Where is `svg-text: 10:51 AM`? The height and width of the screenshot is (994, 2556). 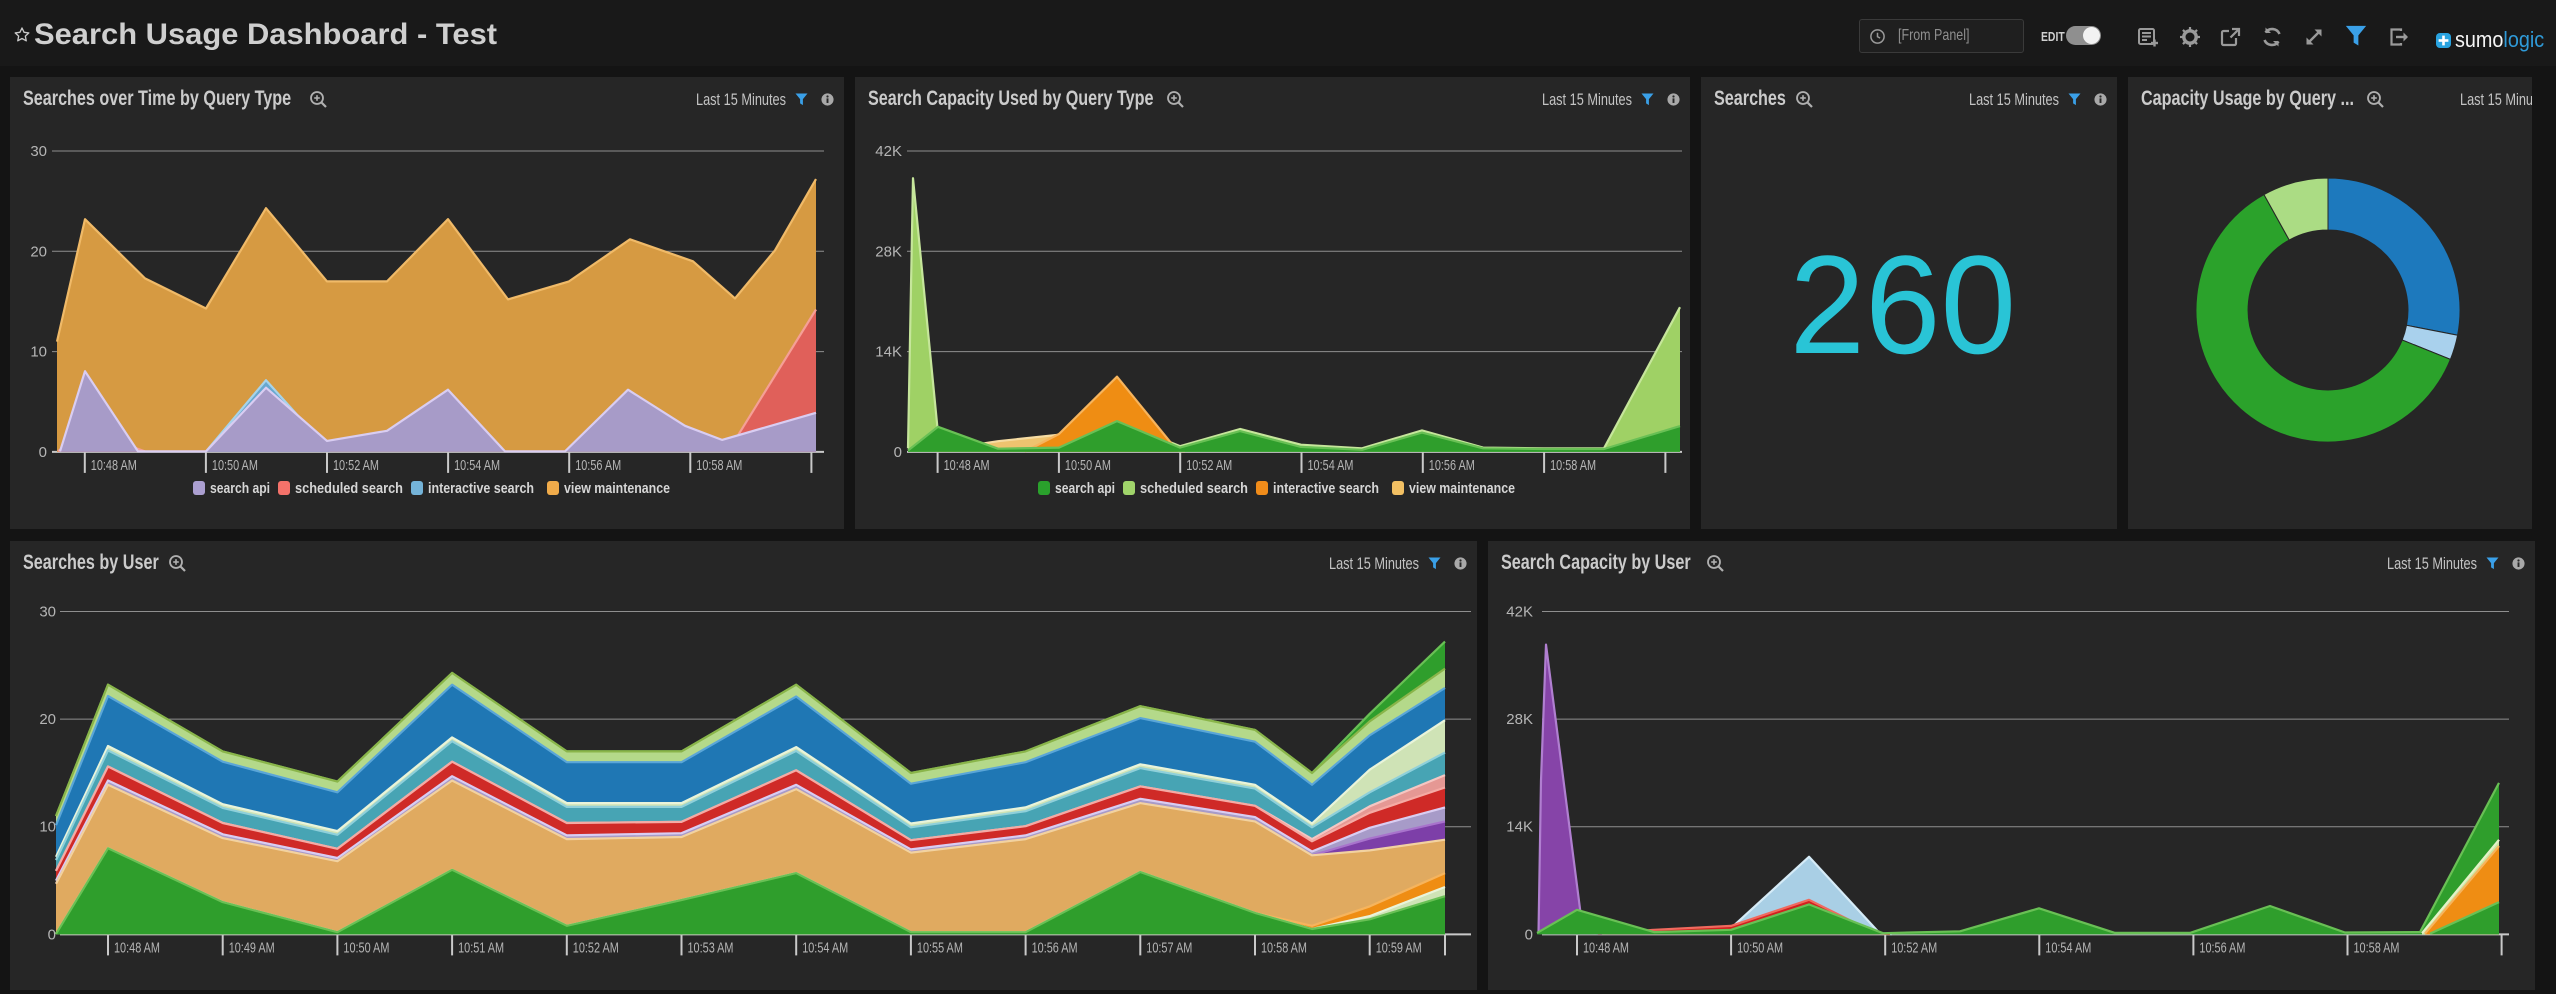 svg-text: 10:51 AM is located at coordinates (481, 948).